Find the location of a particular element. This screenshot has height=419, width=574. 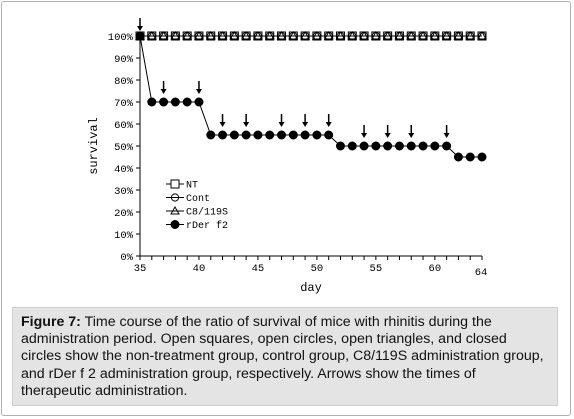

x-tick-label: 45 is located at coordinates (258, 269).